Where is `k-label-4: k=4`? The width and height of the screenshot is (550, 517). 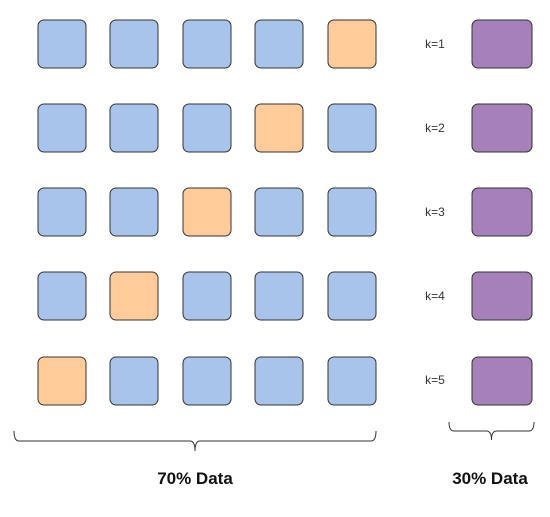
k-label-4: k=4 is located at coordinates (435, 296).